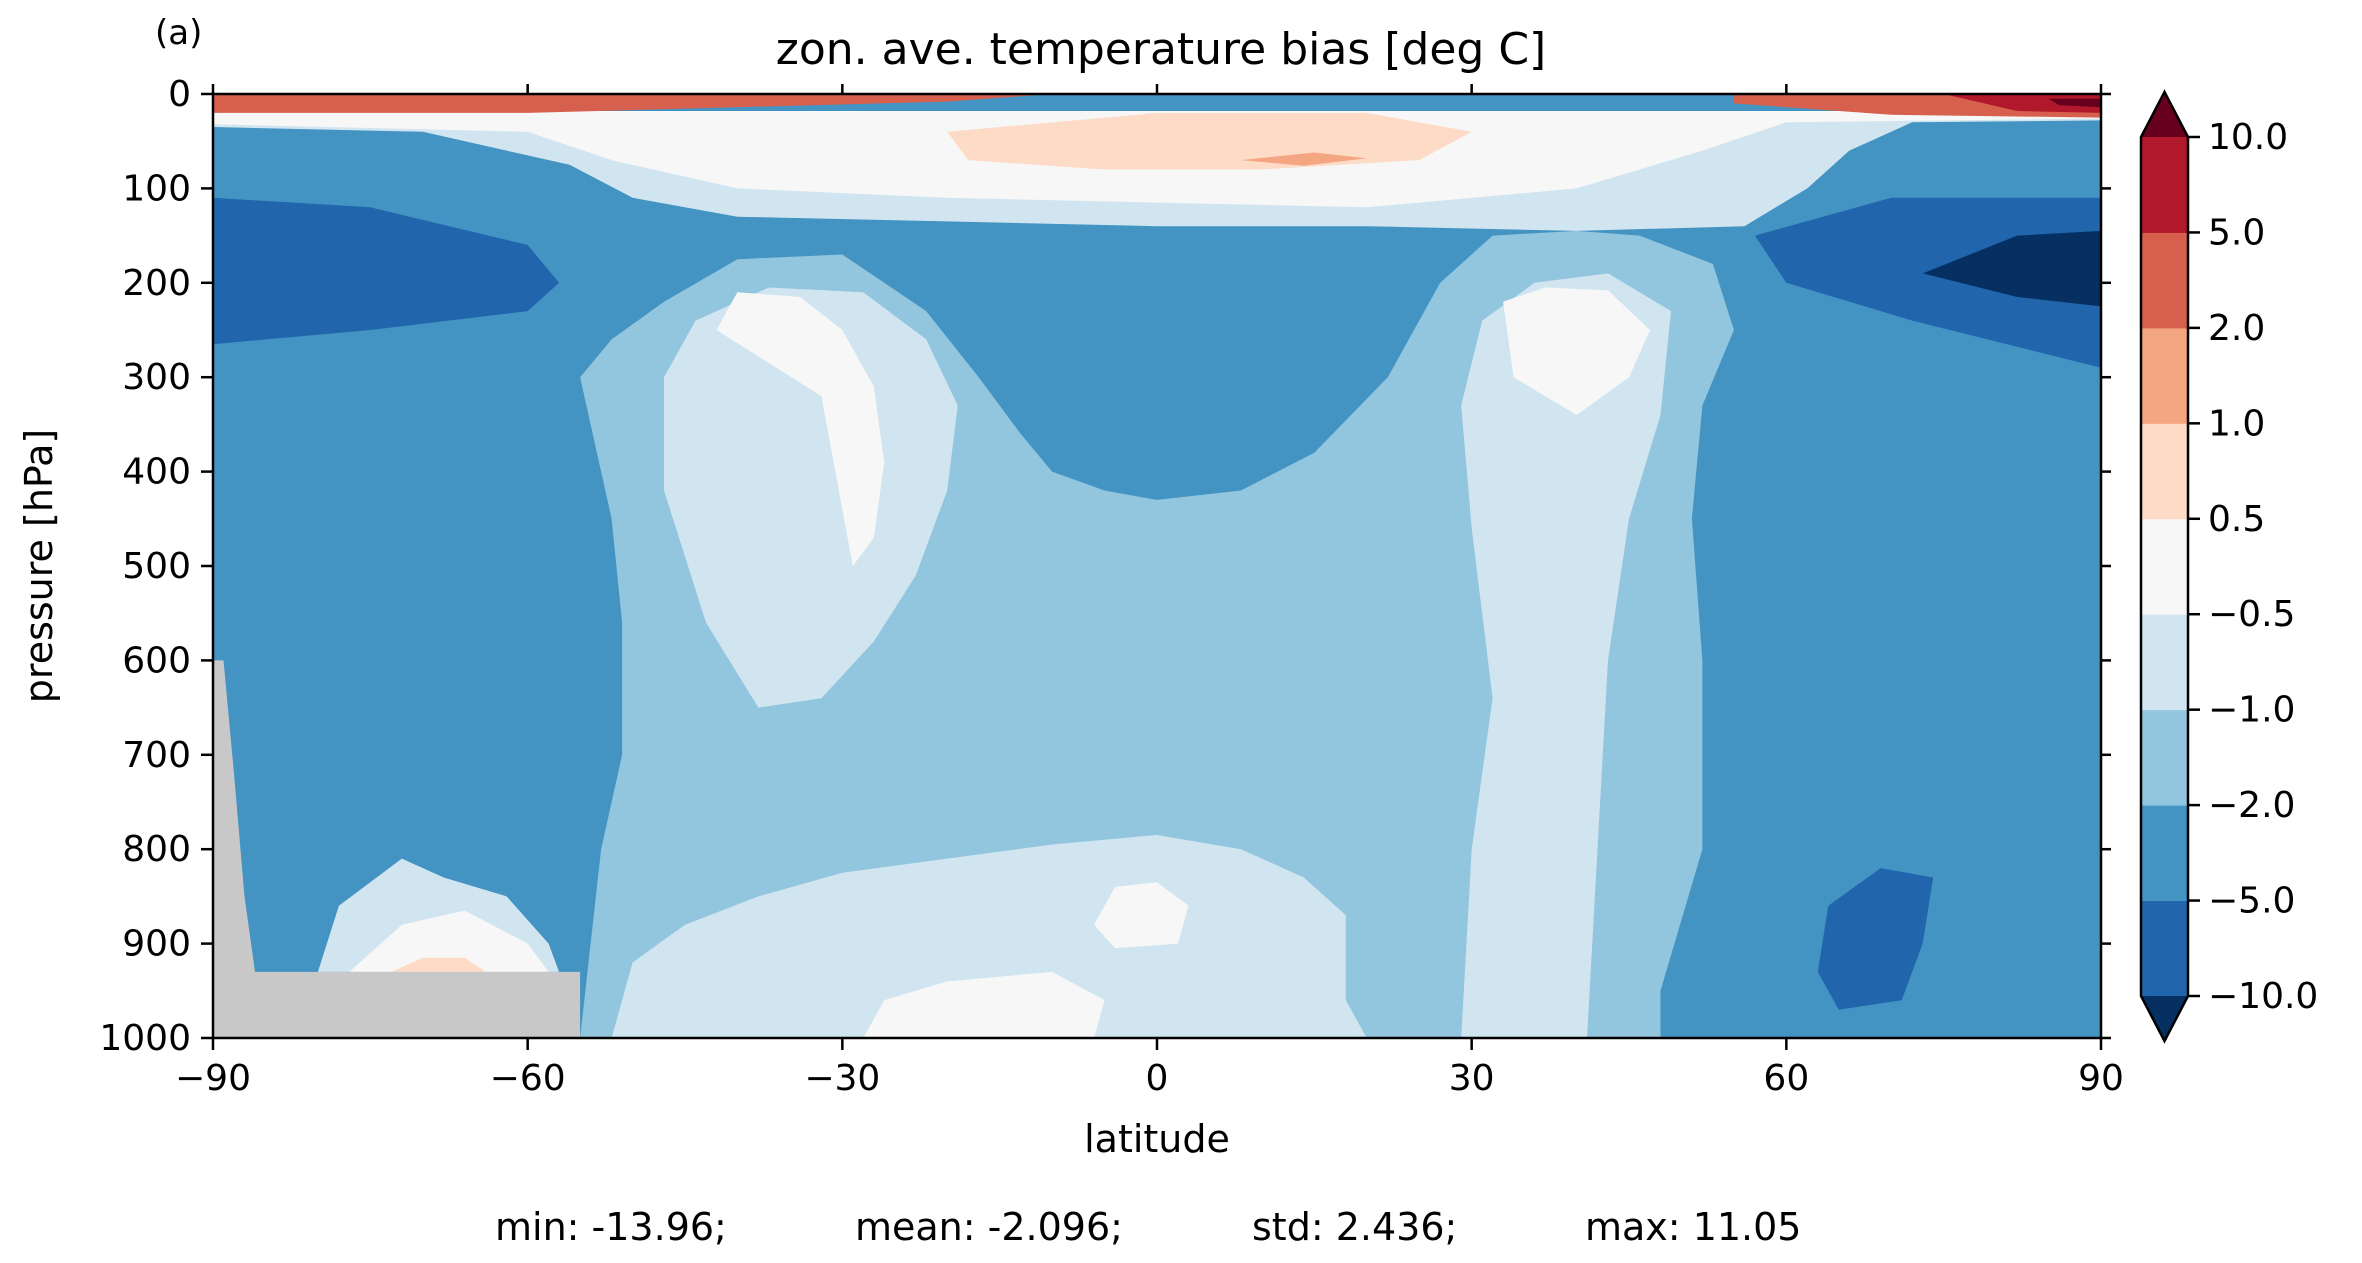 The width and height of the screenshot is (2362, 1263). Describe the element at coordinates (156, 566) in the screenshot. I see `y-tick-label: 500` at that location.